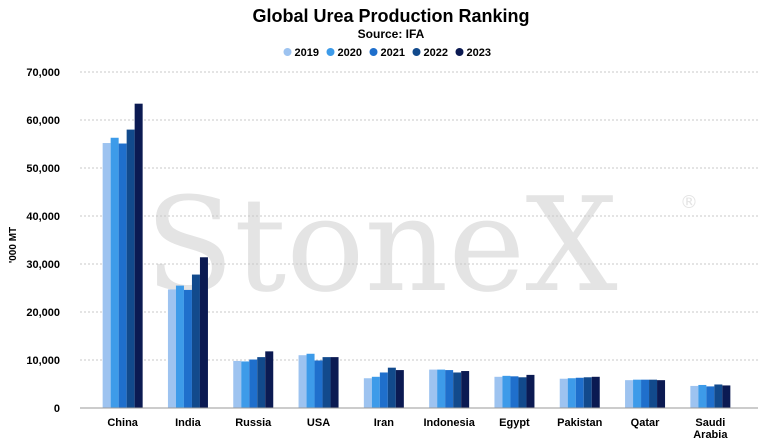  I want to click on x-category-label: India, so click(188, 423).